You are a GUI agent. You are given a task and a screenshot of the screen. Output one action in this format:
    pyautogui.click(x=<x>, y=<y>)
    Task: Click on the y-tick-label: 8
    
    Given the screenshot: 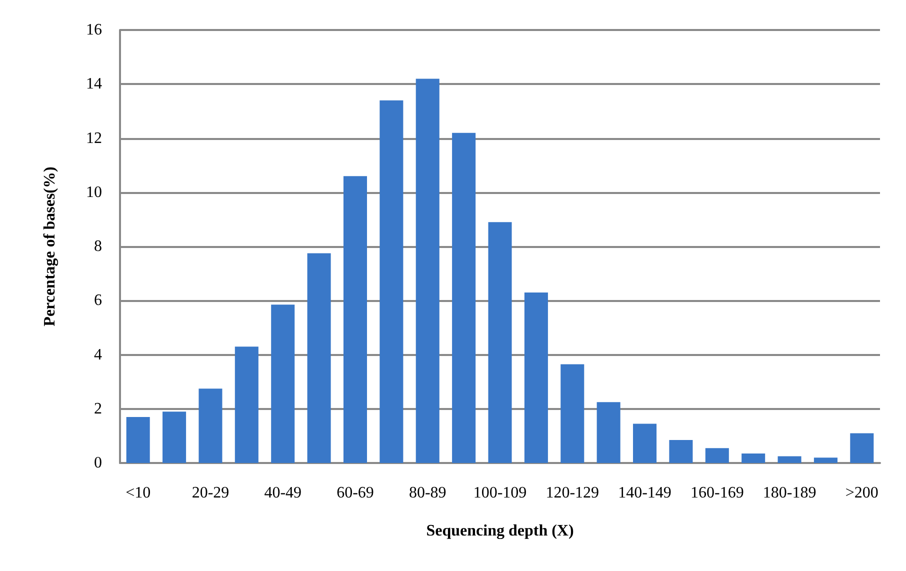 What is the action you would take?
    pyautogui.click(x=98, y=246)
    